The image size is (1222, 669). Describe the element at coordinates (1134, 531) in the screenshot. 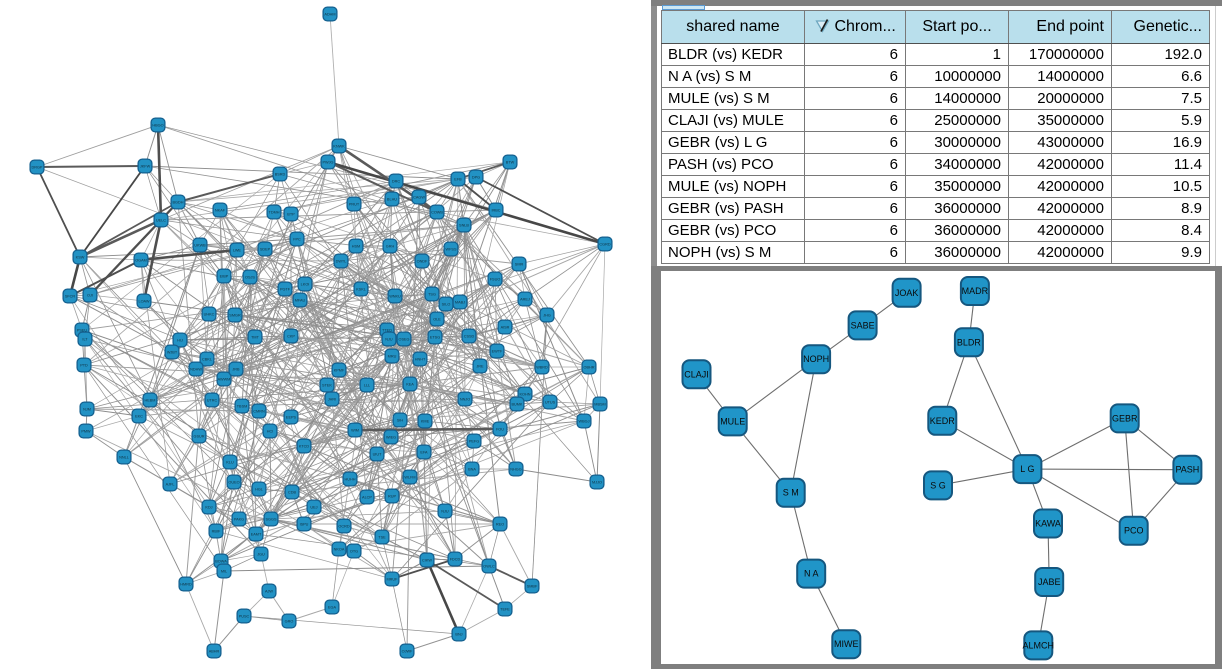

I see `svg-text: PCO` at that location.